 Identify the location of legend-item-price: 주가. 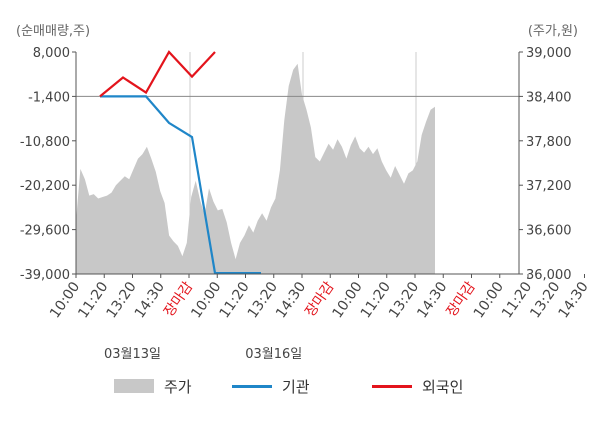
(153, 386).